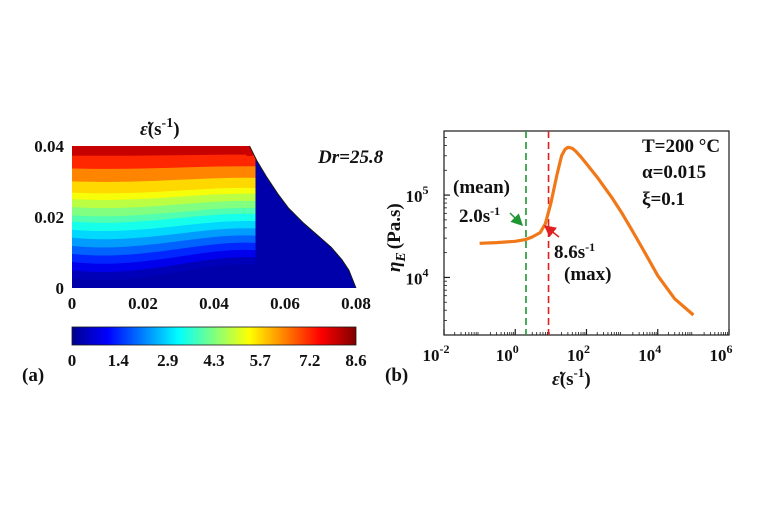 Image resolution: width=772 pixels, height=515 pixels. Describe the element at coordinates (495, 211) in the screenshot. I see `mean-value-exp: -1` at that location.